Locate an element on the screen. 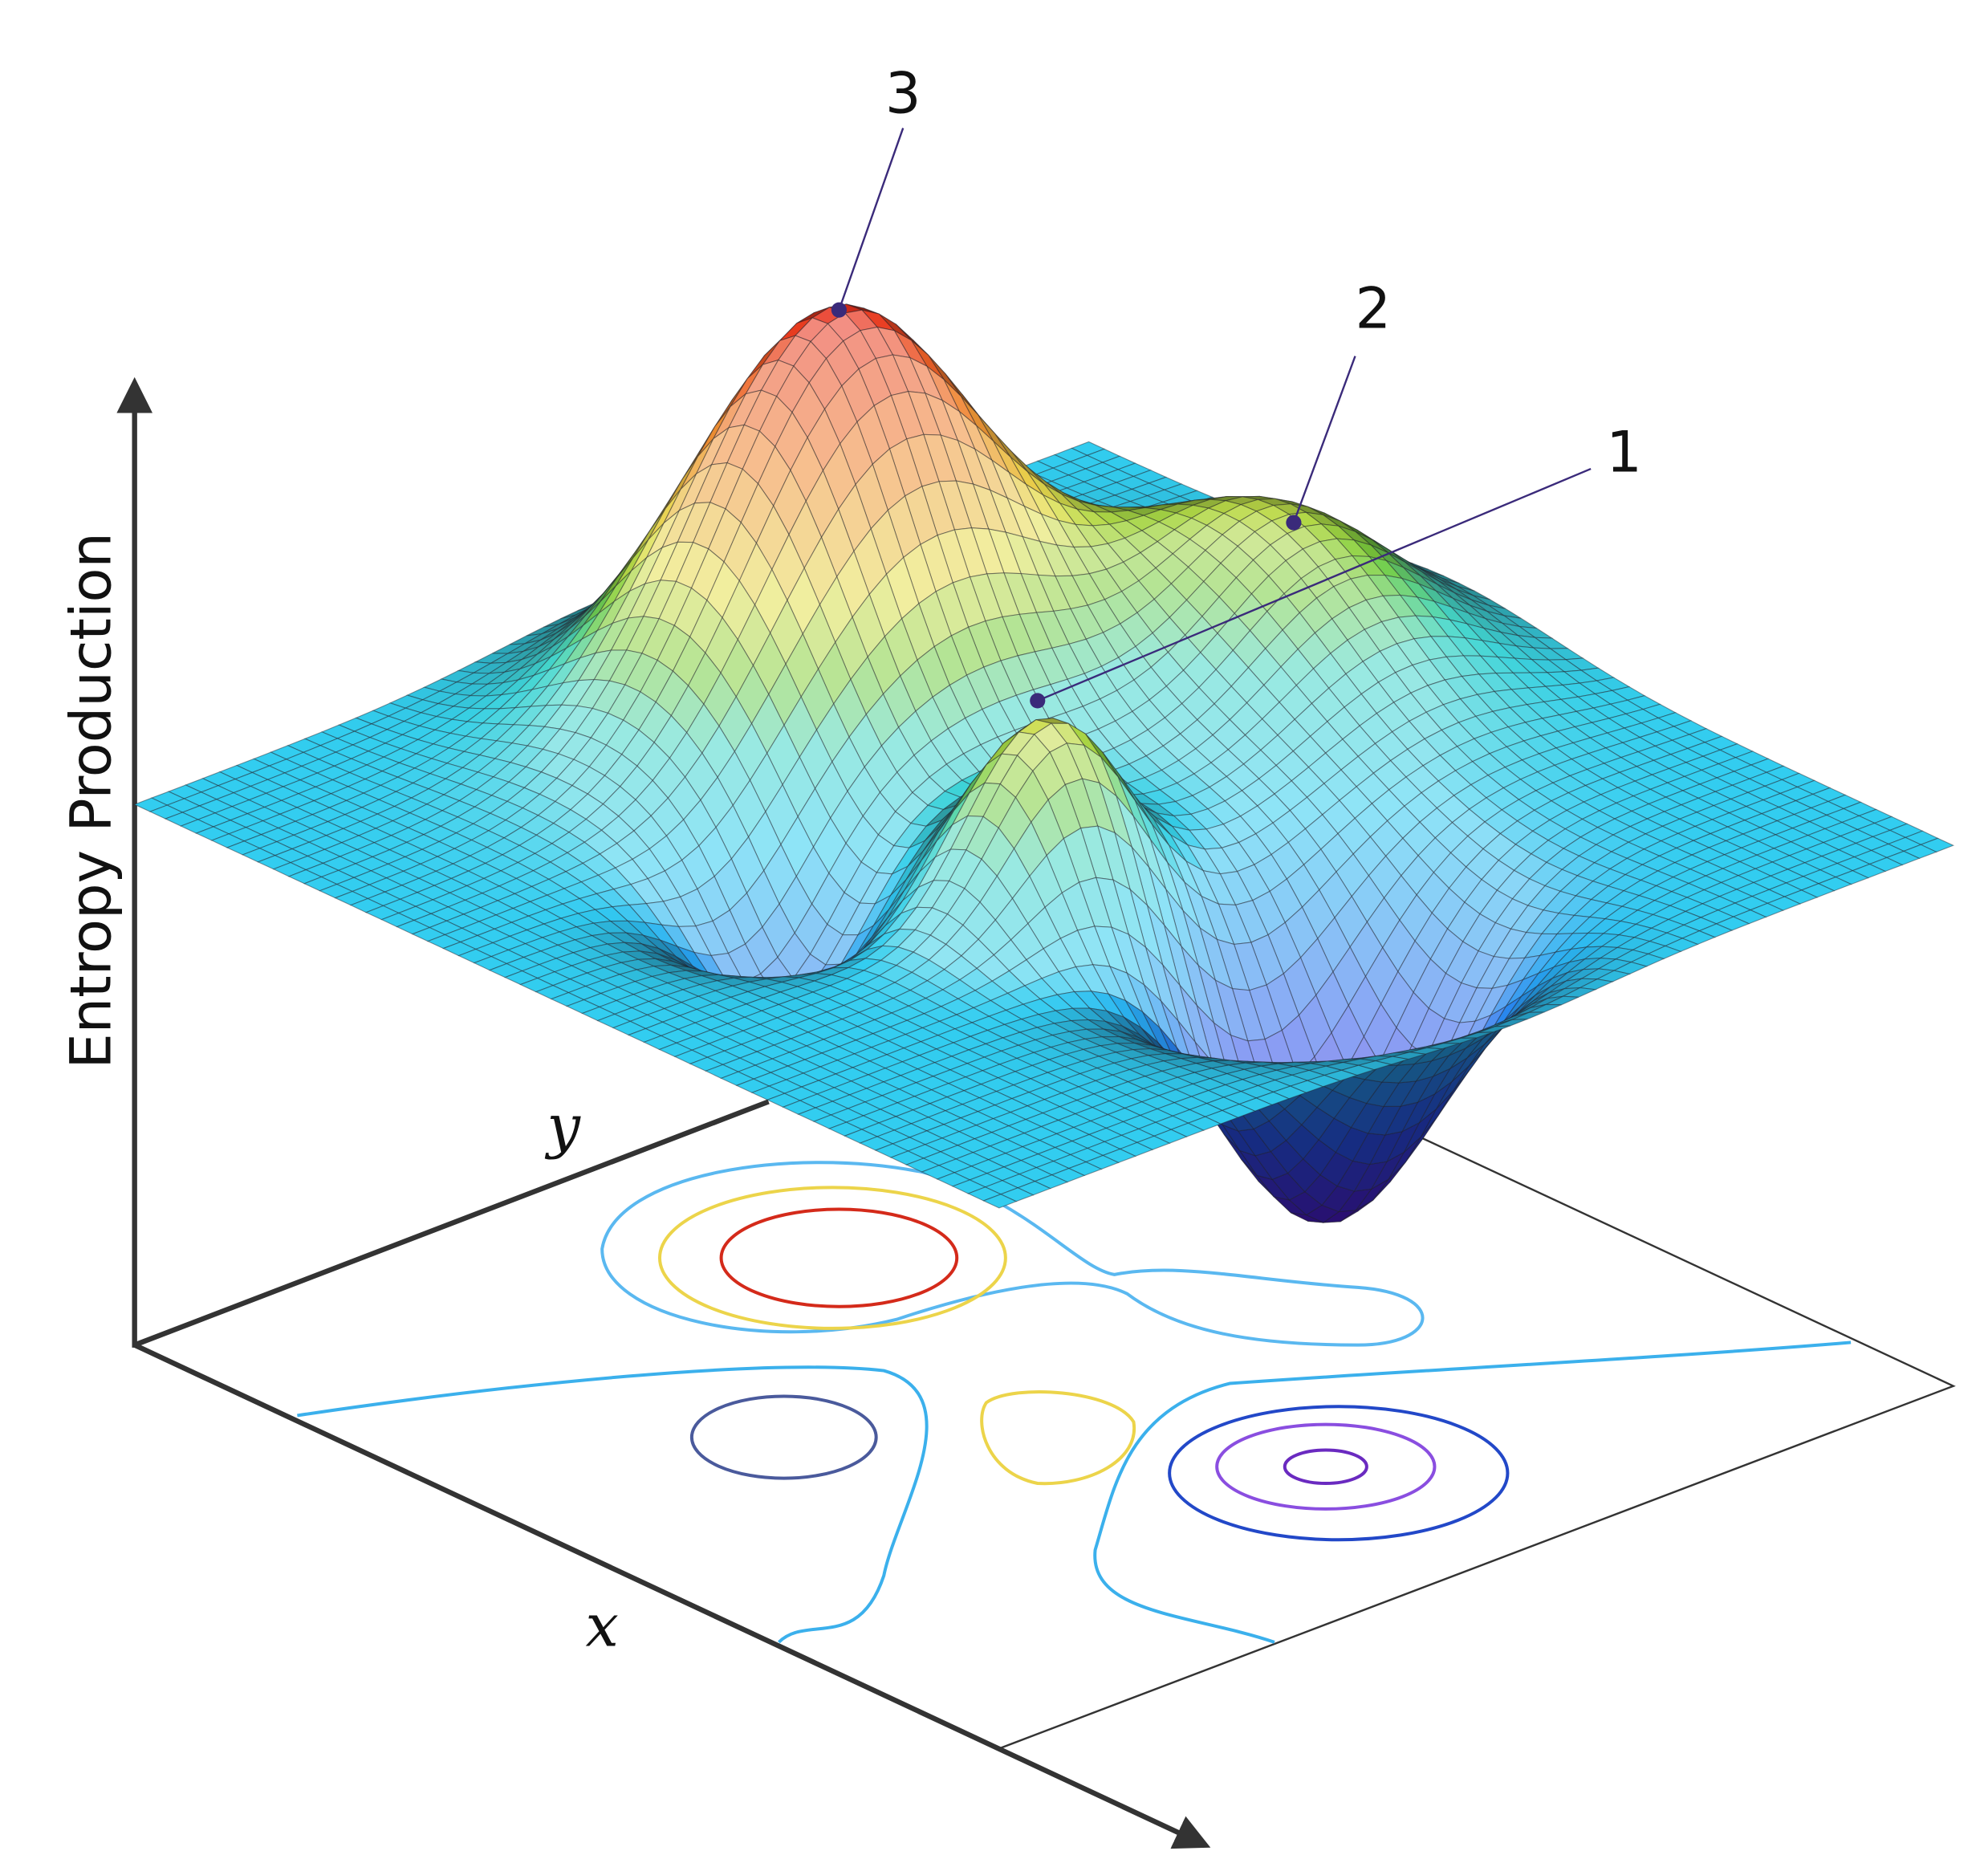 Image resolution: width=1988 pixels, height=1851 pixels. x-axis is located at coordinates (672, 1596).